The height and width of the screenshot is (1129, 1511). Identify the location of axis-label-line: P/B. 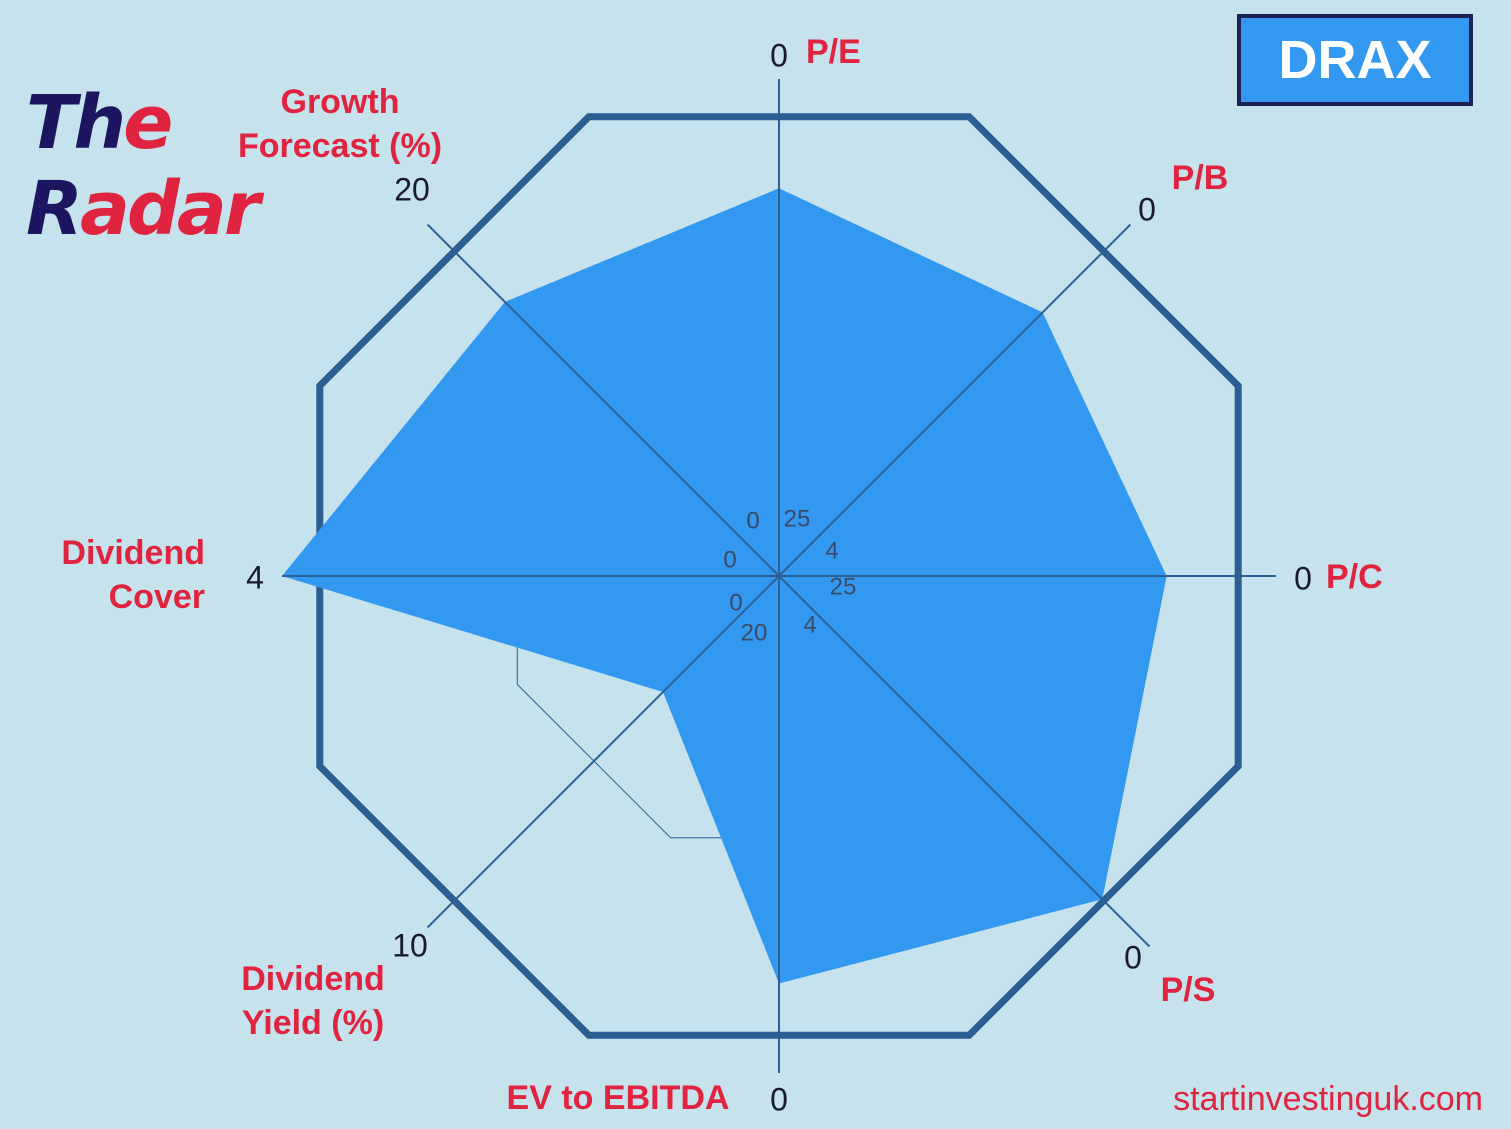
(1200, 178).